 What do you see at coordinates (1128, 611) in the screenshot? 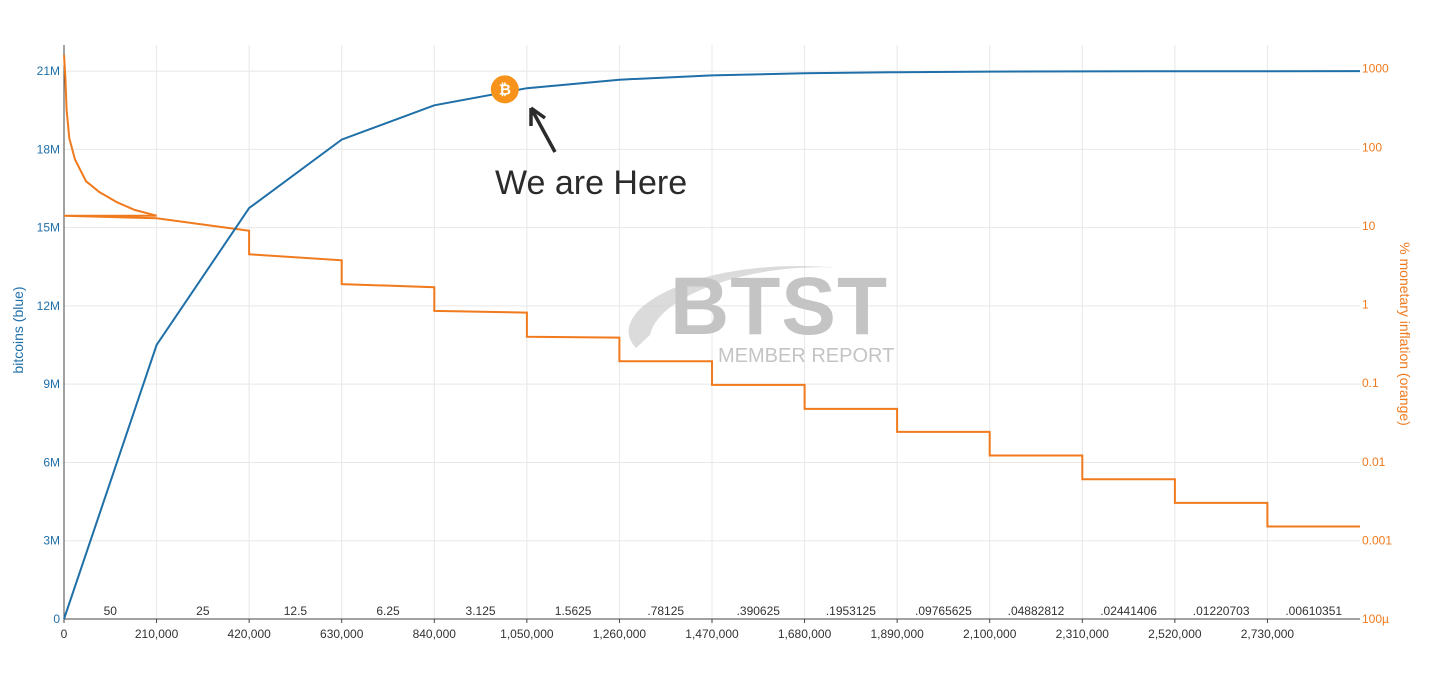
I see `block-reward-label: .02441406` at bounding box center [1128, 611].